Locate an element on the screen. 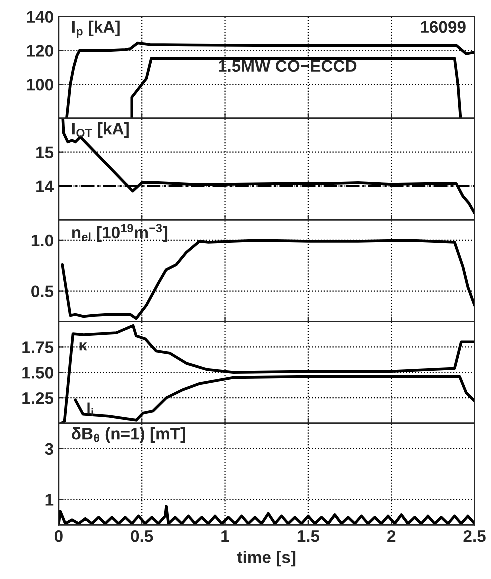 The image size is (491, 579). y-axis-title: δB$_{θ}$ (n=1) [mT] is located at coordinates (129, 436).